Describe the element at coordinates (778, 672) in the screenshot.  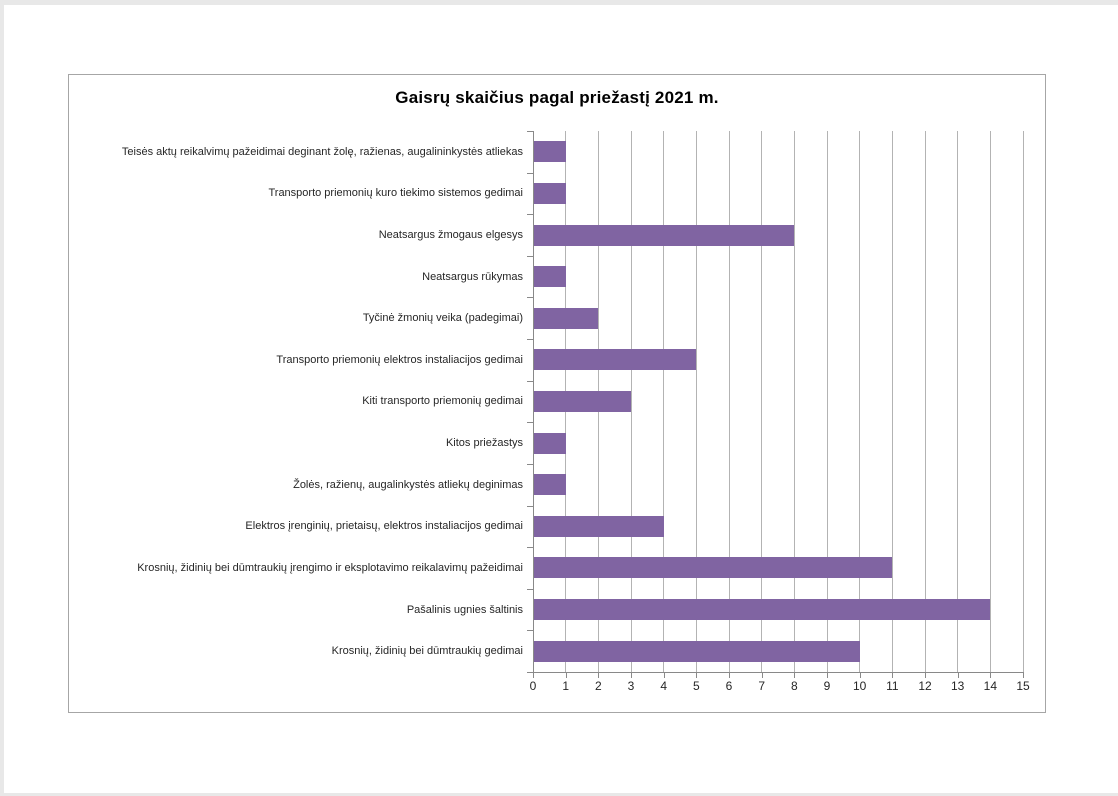
I see `value-axis-line` at that location.